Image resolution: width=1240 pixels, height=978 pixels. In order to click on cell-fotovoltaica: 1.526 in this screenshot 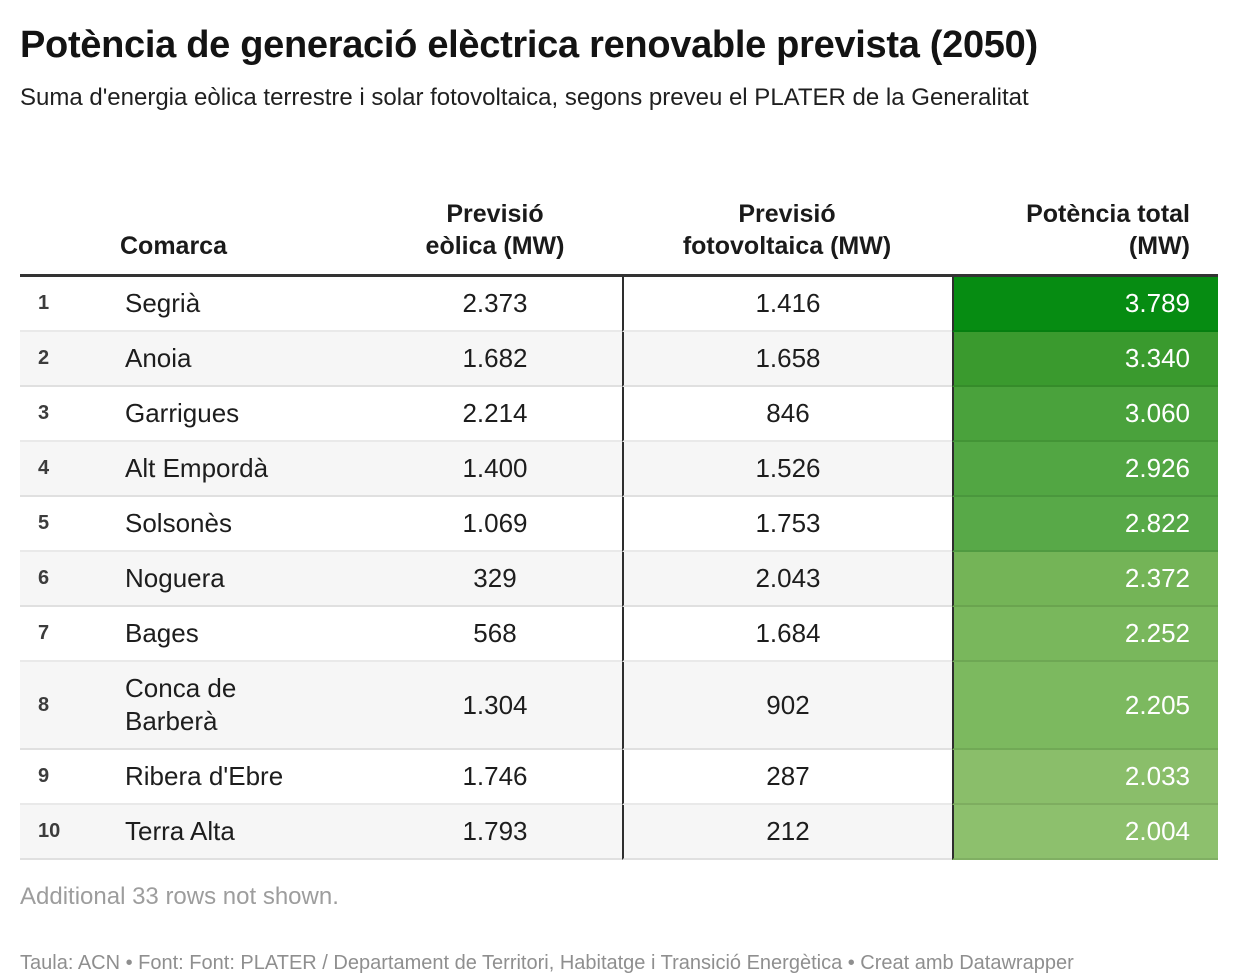, I will do `click(787, 469)`.